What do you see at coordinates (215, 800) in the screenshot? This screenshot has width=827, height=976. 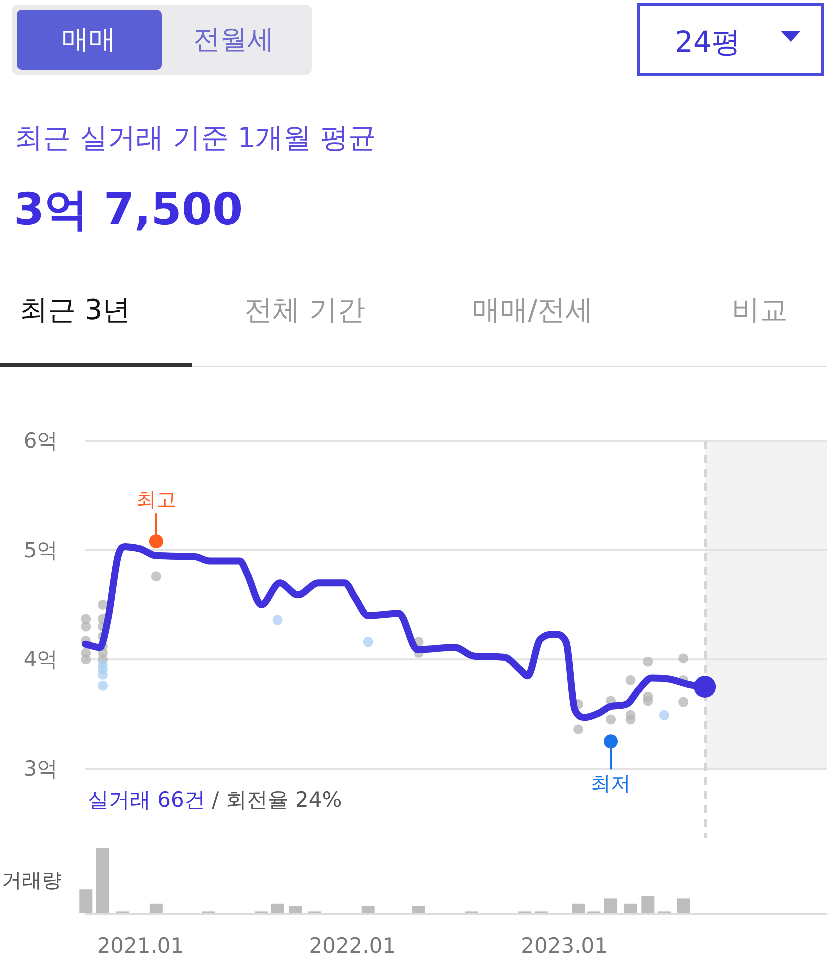 I see `text: 실거래 66건 / 회전율 24%` at bounding box center [215, 800].